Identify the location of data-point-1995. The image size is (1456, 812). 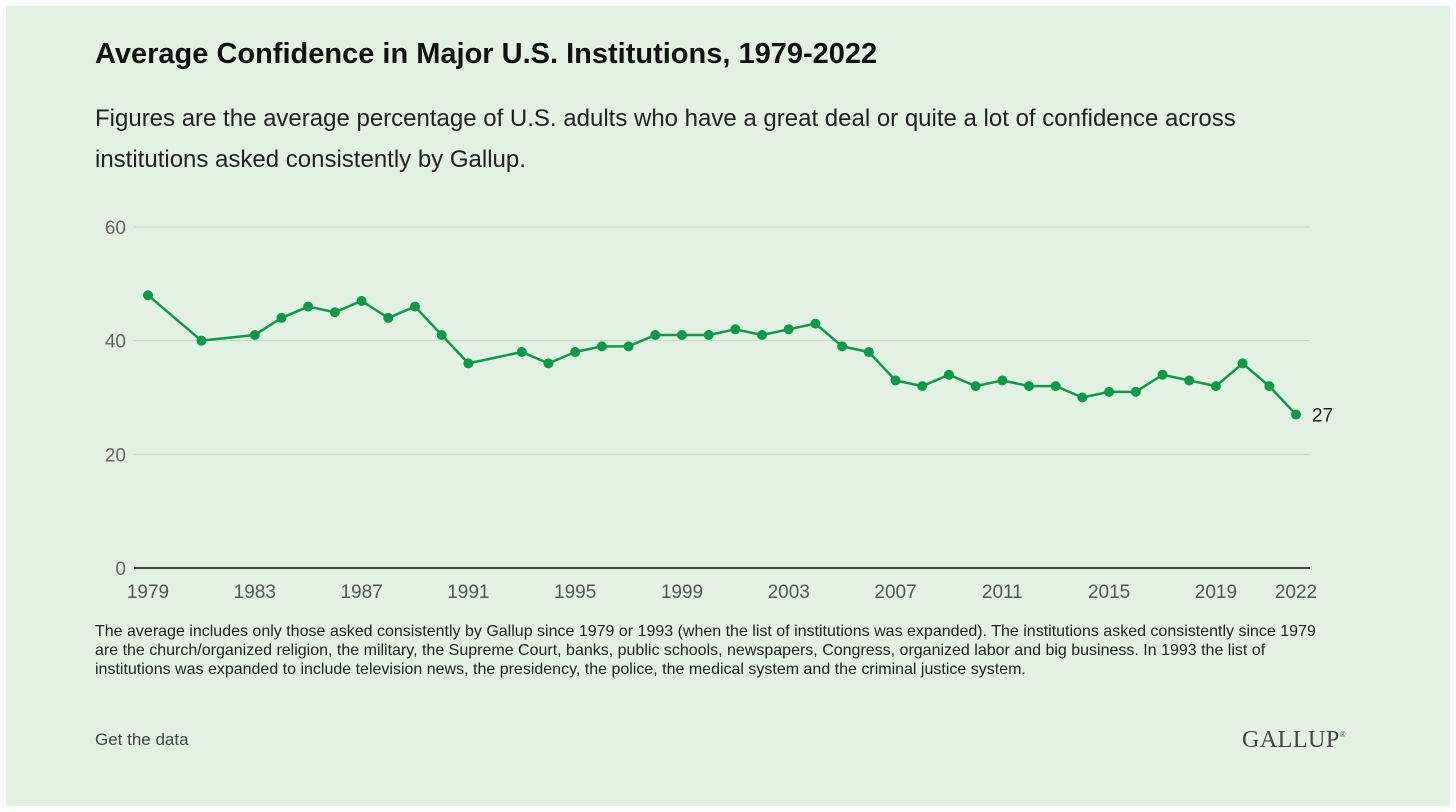
(575, 352).